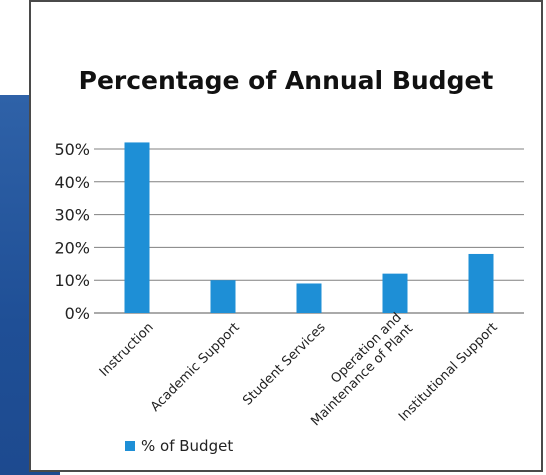 The height and width of the screenshot is (475, 546). I want to click on chart-title: Percentage of Annual Budget, so click(286, 80).